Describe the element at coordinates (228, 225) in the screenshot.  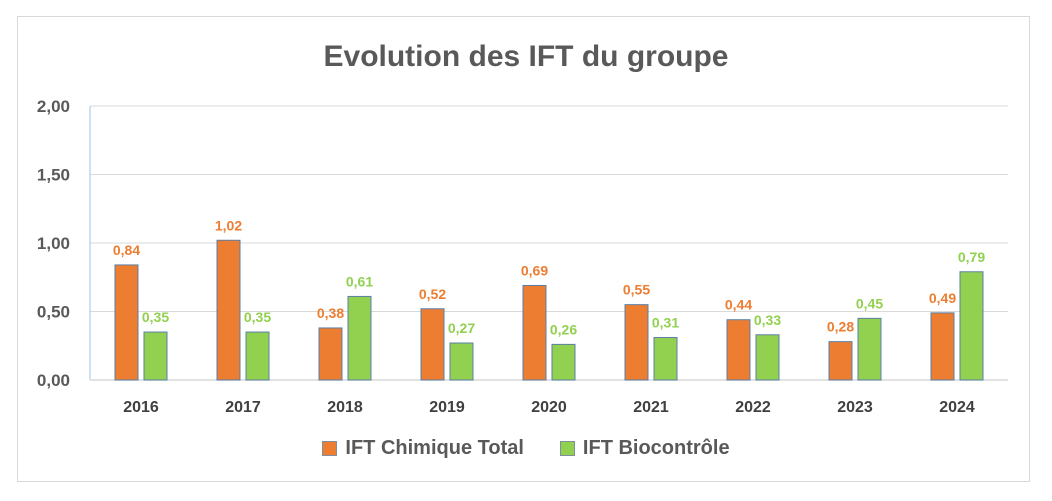
I see `data-label: 1,02` at that location.